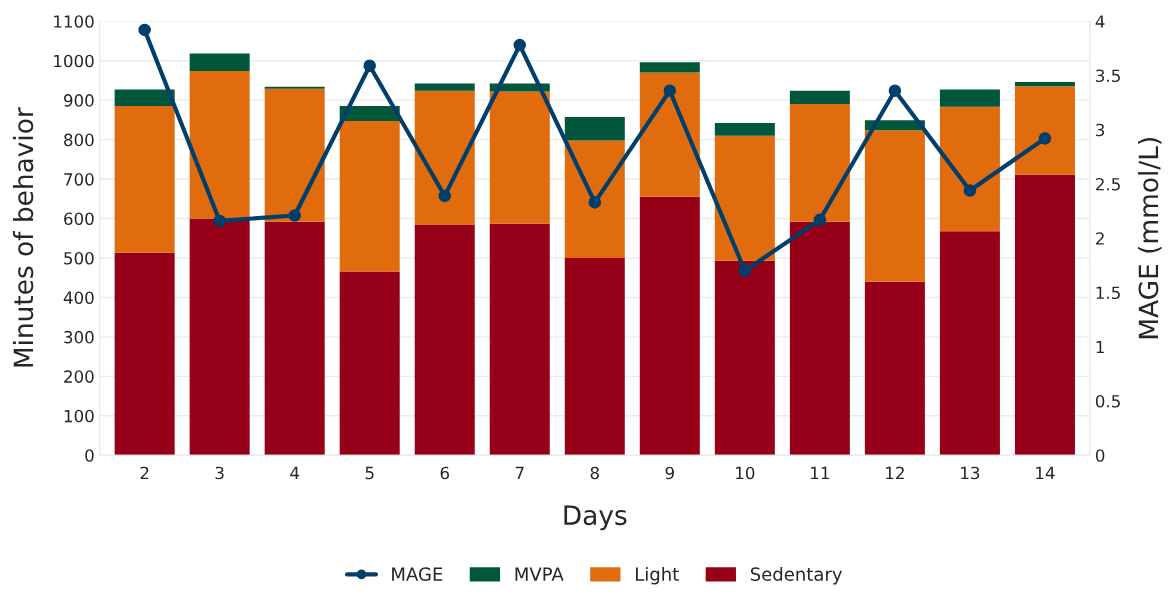 The height and width of the screenshot is (607, 1172). What do you see at coordinates (219, 473) in the screenshot?
I see `x-tick-label: 3` at bounding box center [219, 473].